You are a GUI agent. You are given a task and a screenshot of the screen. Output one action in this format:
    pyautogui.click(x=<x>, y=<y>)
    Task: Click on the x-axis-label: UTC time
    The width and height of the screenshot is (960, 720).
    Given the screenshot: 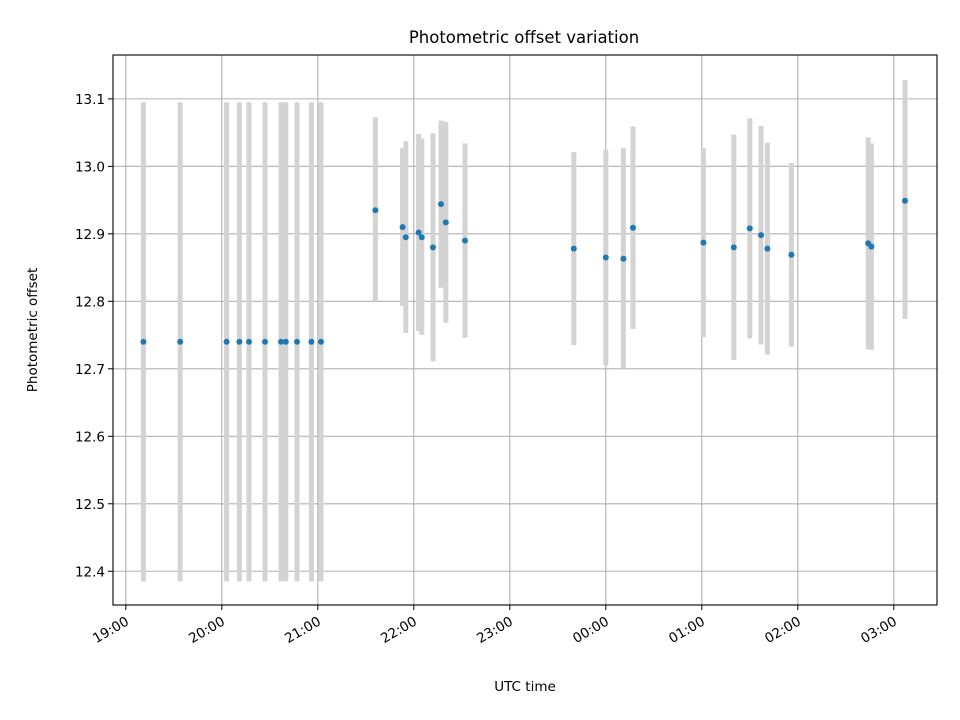 What is the action you would take?
    pyautogui.click(x=525, y=687)
    